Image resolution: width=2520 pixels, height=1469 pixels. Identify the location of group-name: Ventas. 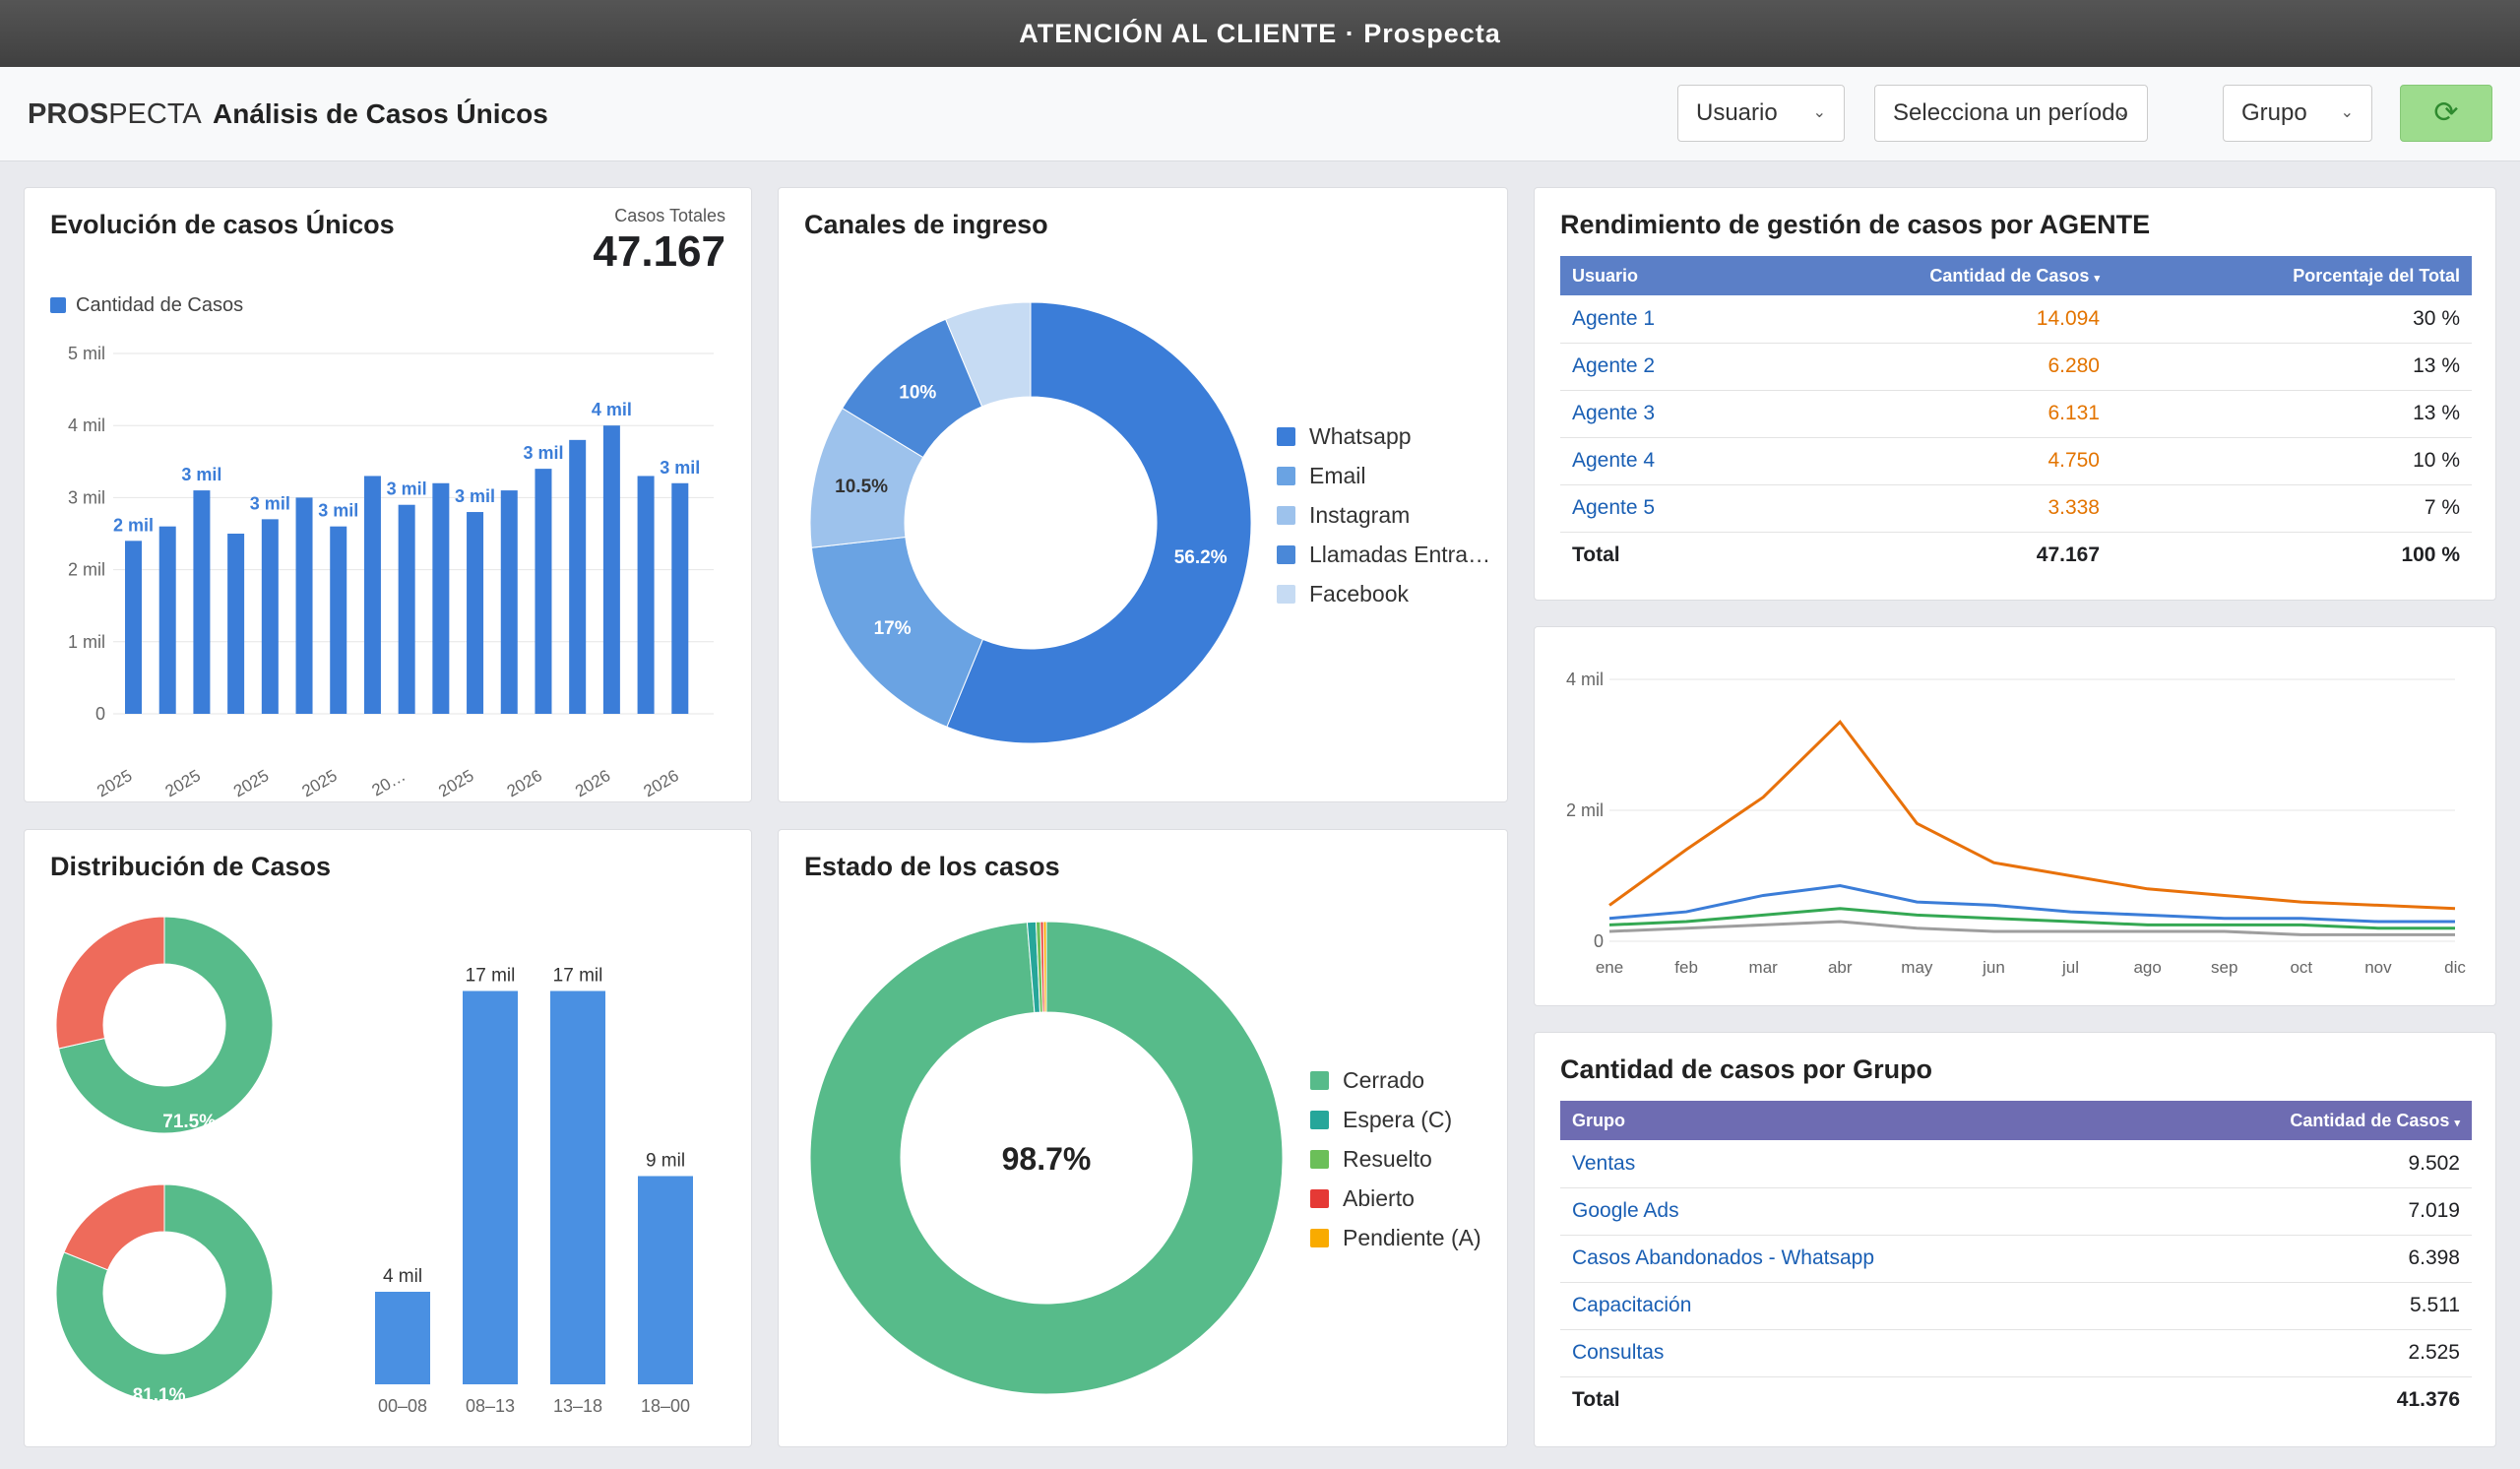
(1846, 1164).